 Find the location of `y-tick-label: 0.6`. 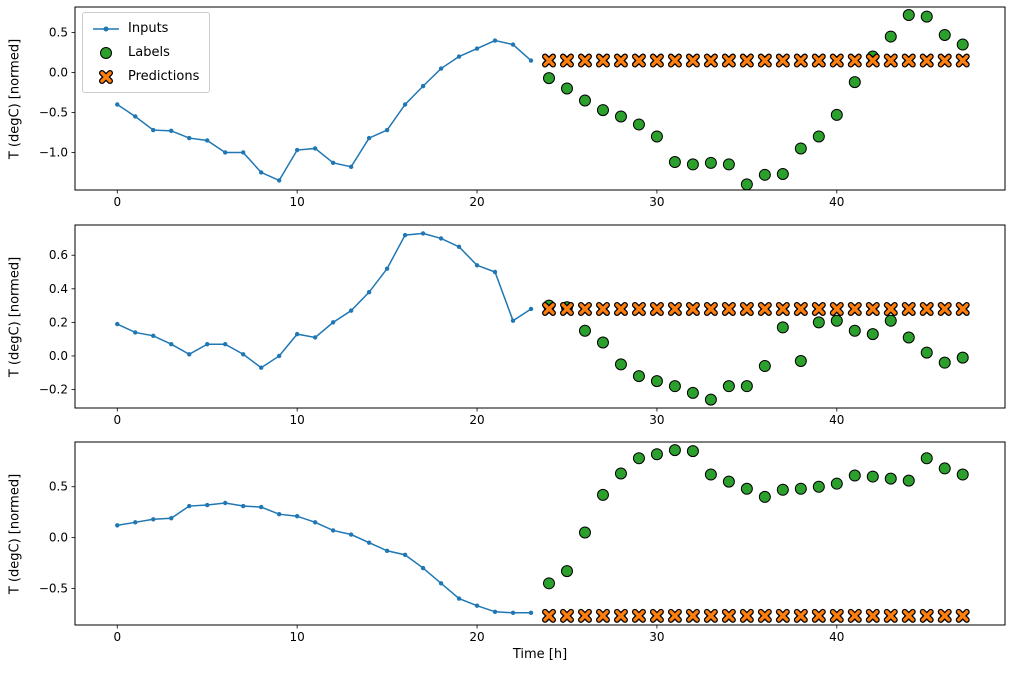

y-tick-label: 0.6 is located at coordinates (58, 255).